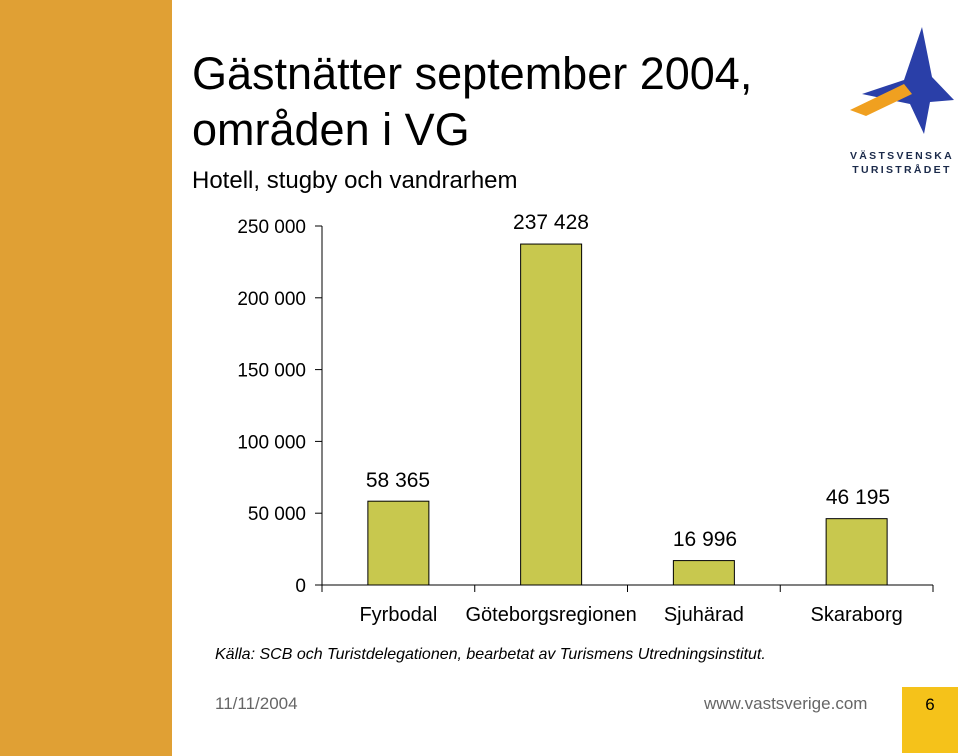 This screenshot has height=756, width=960. Describe the element at coordinates (930, 720) in the screenshot. I see `page-number-box: 6` at that location.